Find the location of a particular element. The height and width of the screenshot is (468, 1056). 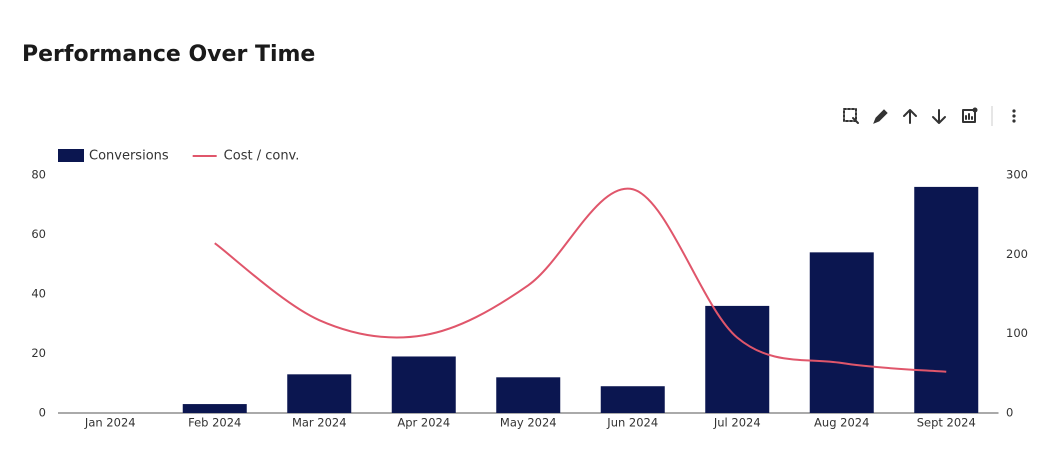

legend-label: Cost / conv. is located at coordinates (262, 156).